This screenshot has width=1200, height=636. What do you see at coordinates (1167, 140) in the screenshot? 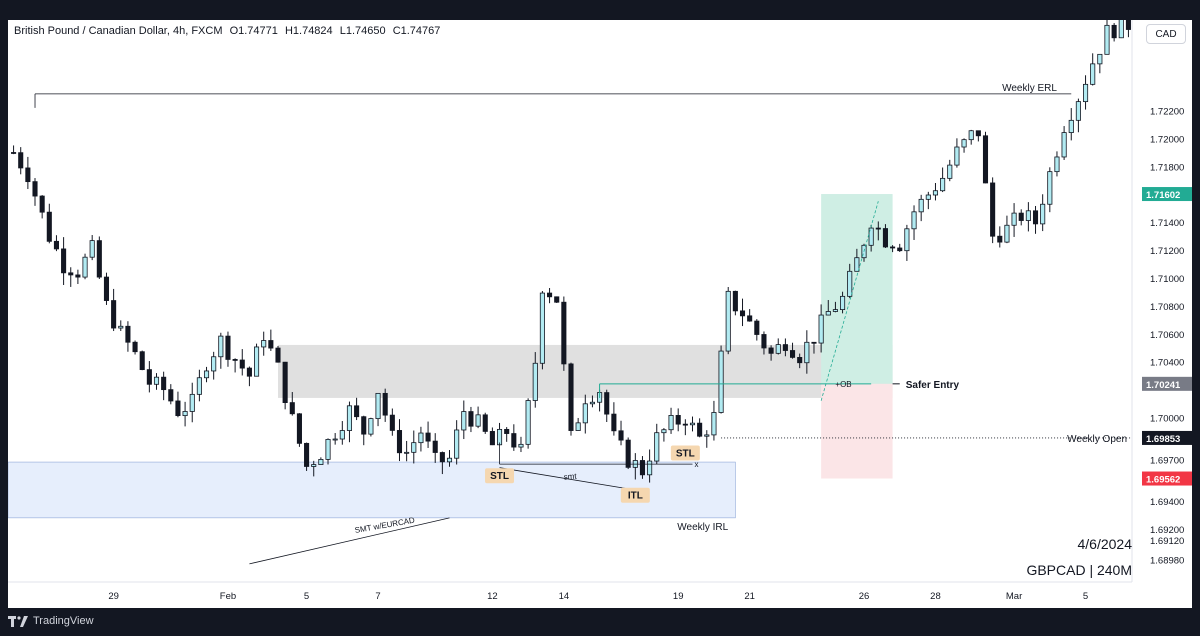
I see `price-tick-label: 1.72000` at bounding box center [1167, 140].